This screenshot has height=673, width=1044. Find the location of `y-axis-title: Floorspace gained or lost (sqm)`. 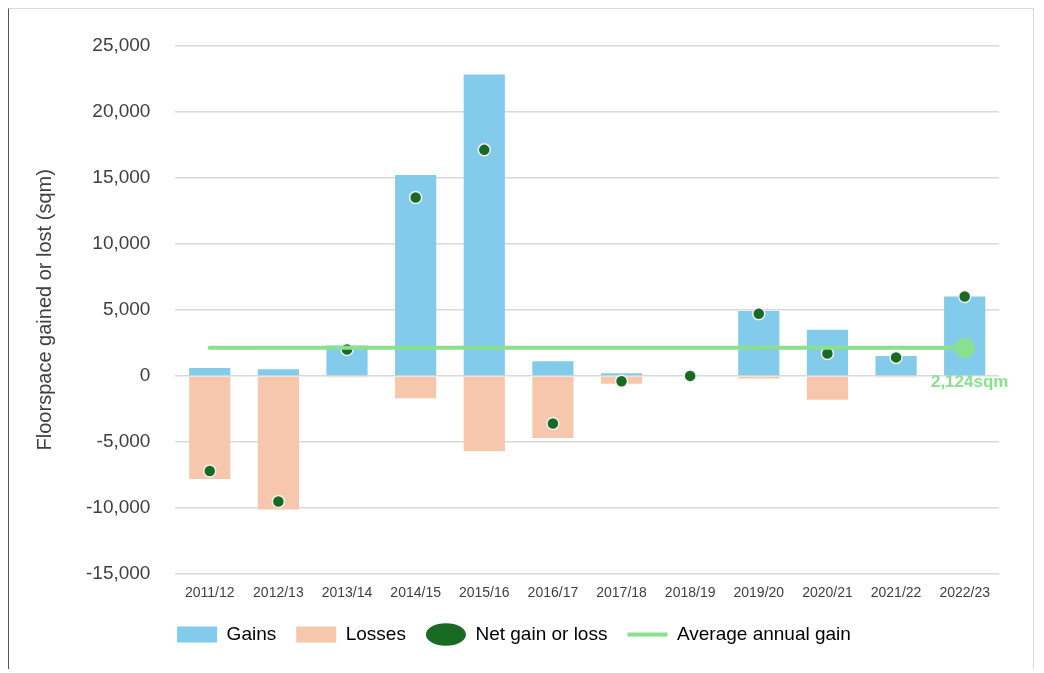

y-axis-title: Floorspace gained or lost (sqm) is located at coordinates (43, 310).